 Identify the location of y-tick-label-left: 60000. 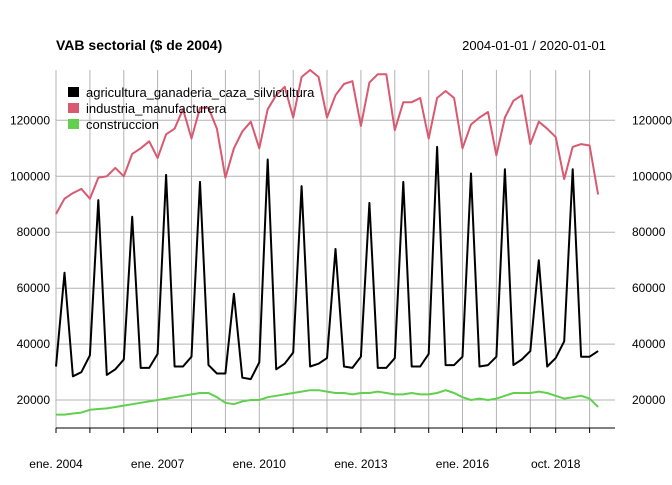
(34, 288).